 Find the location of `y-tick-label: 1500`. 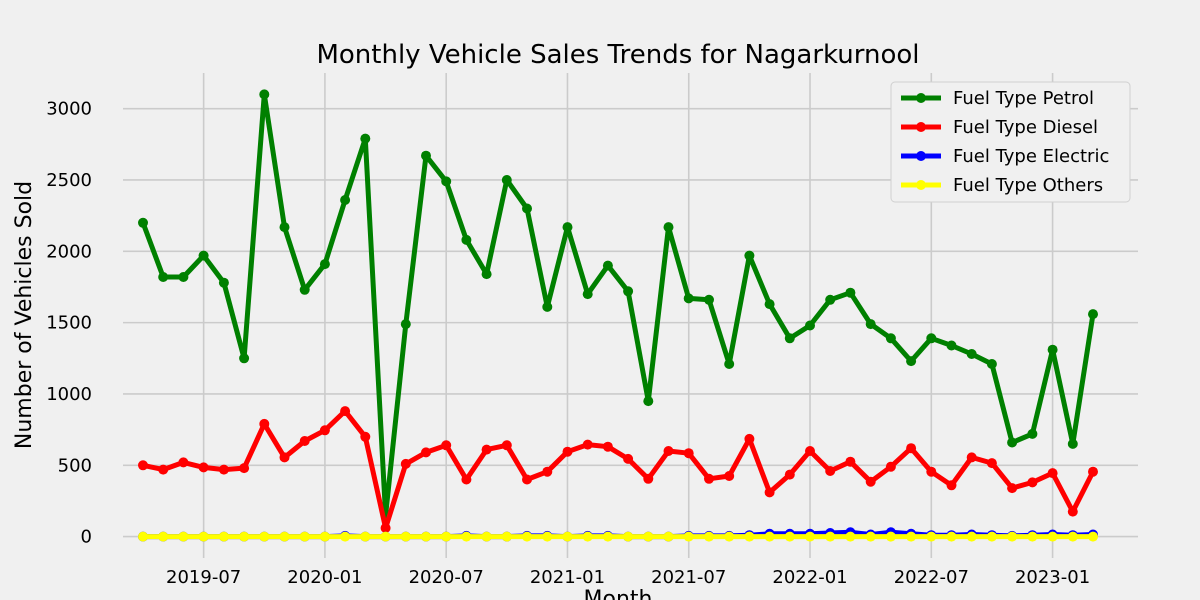

y-tick-label: 1500 is located at coordinates (69, 323).